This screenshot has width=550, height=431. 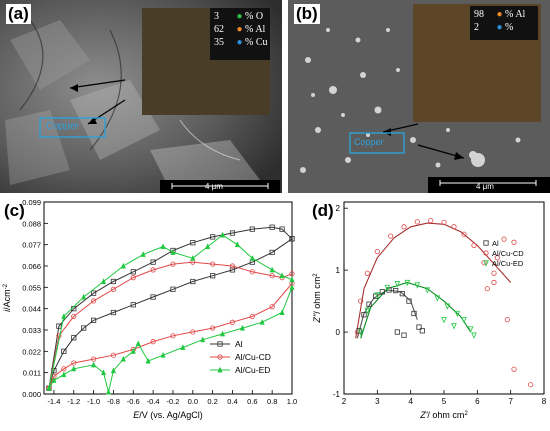 I want to click on eds-value: 62, so click(x=219, y=29).